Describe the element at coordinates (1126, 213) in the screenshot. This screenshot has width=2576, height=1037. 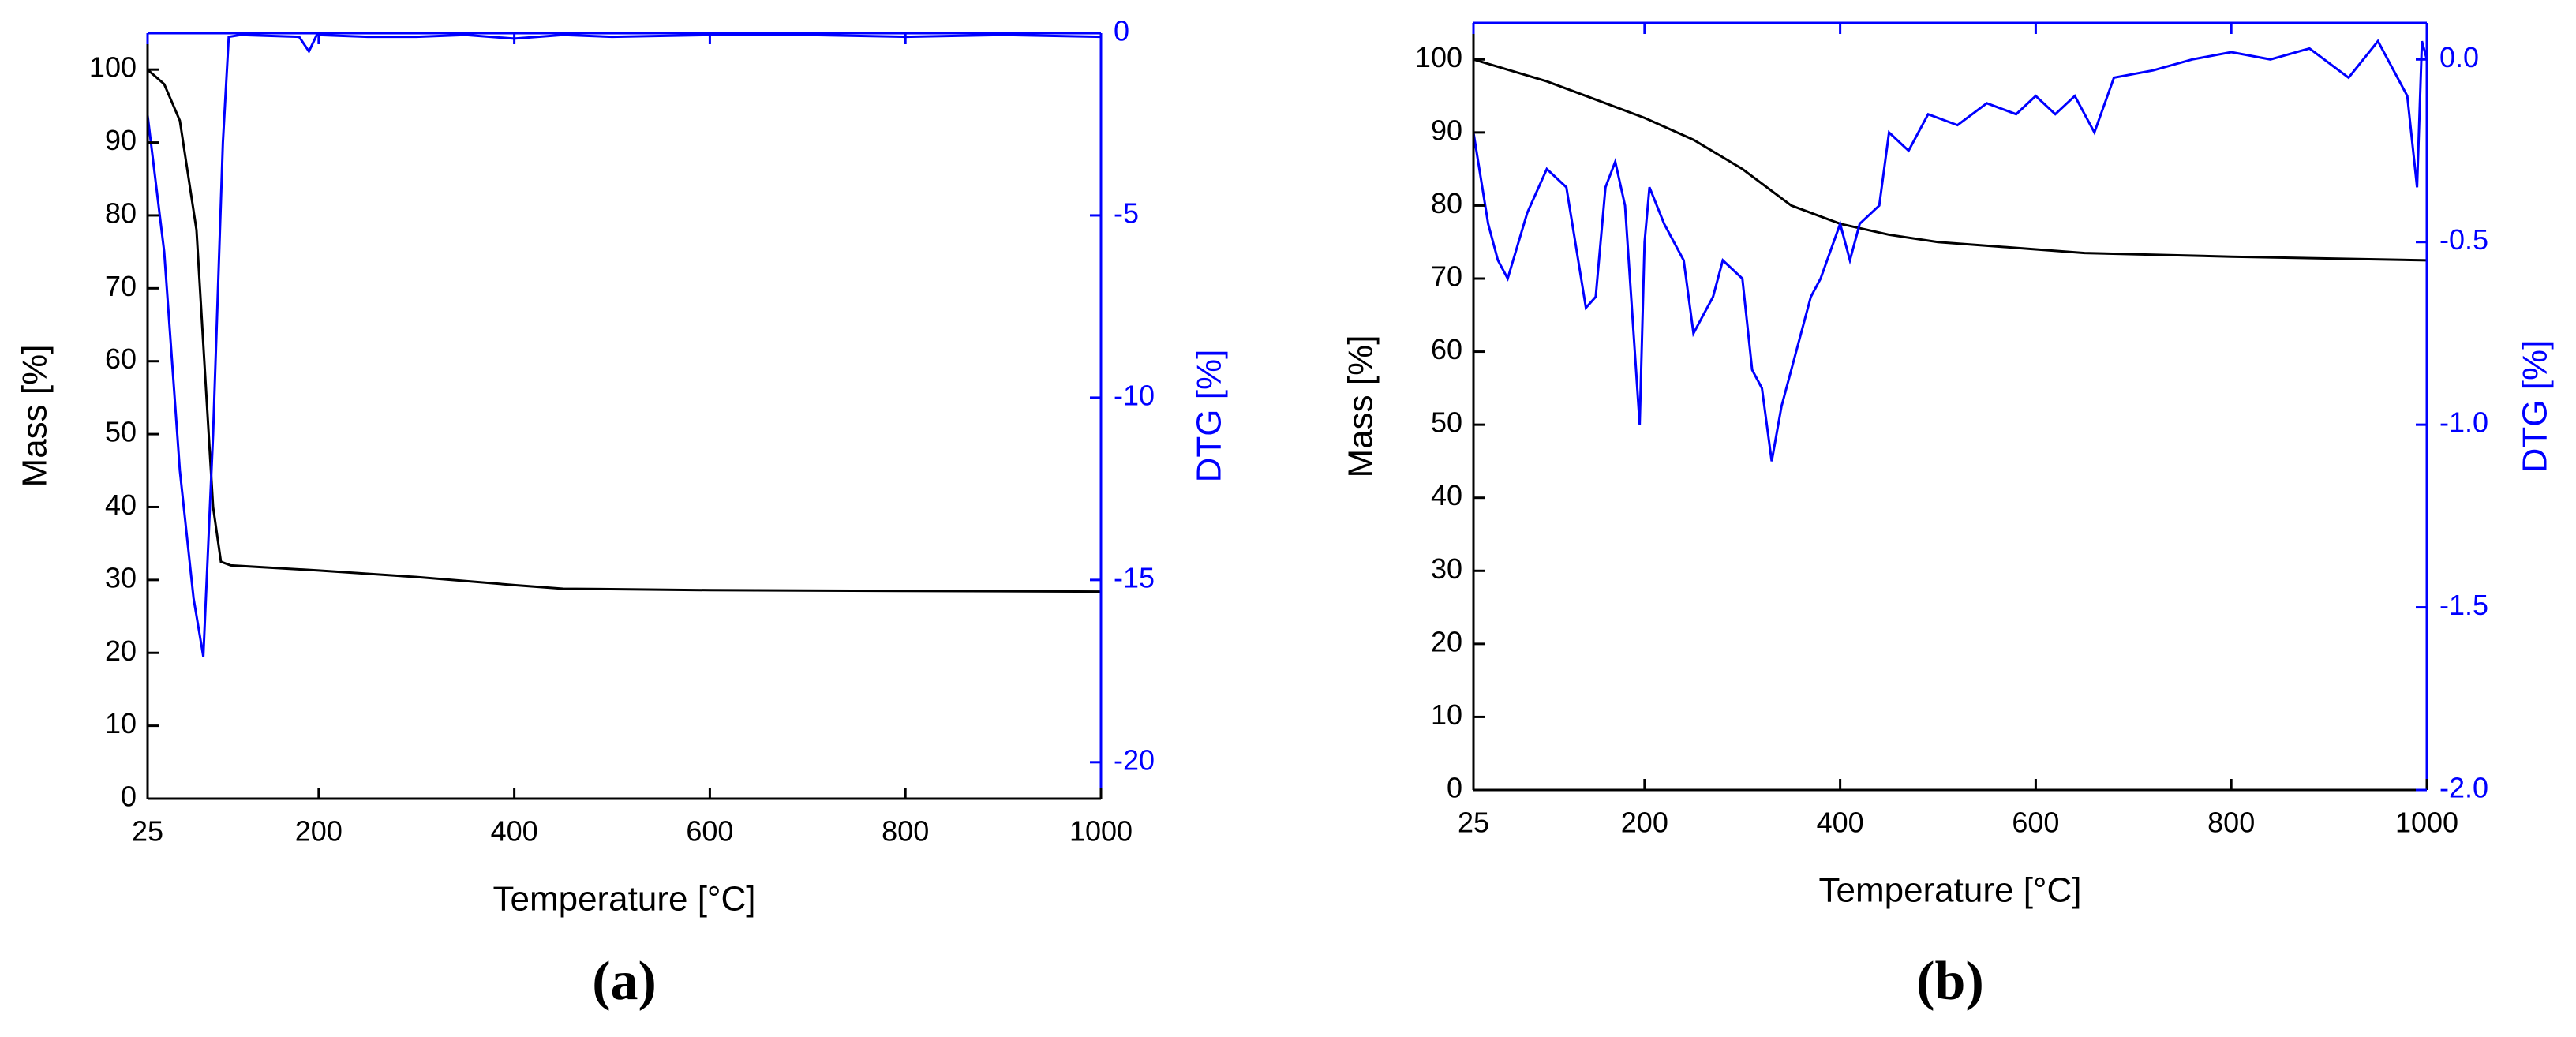
I see `y2-tick-label: -5` at that location.